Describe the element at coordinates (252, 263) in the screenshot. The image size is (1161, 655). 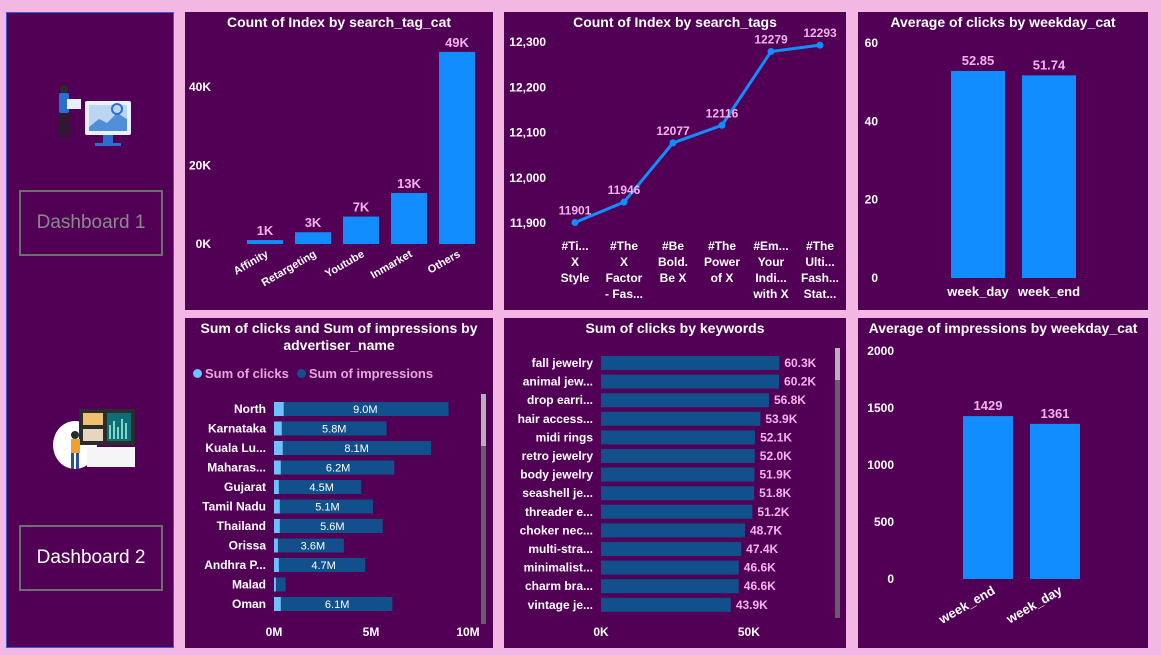
I see `x-tick-label: Affinity` at that location.